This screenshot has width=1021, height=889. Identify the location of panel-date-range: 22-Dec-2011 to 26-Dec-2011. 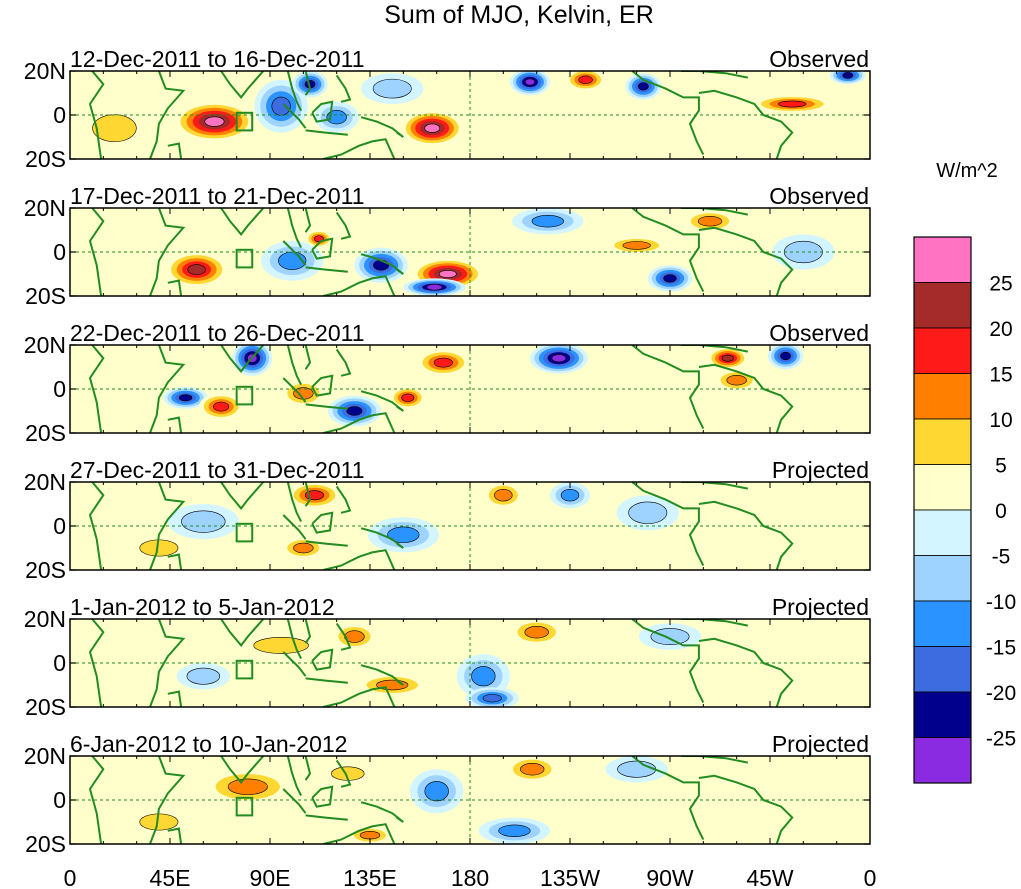
(217, 333).